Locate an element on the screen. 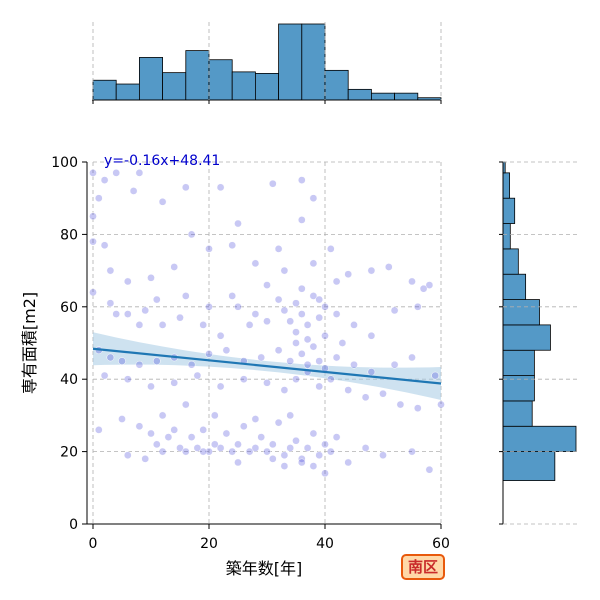 Image resolution: width=600 pixels, height=600 pixels. y-tick-label: 60 is located at coordinates (69, 308).